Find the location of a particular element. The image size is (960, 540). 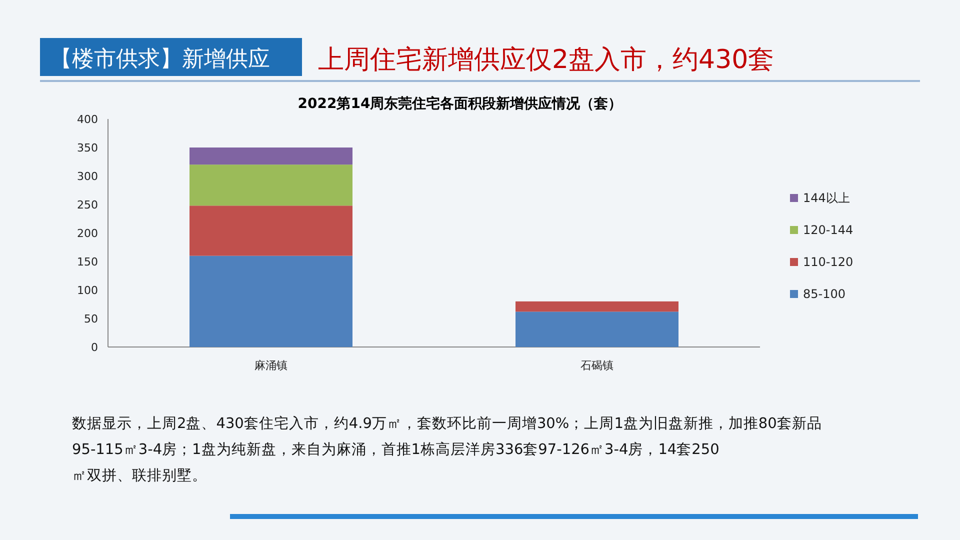

chart-title: 2022第14周东莞住宅各面积段新增供应情况（套） is located at coordinates (460, 103).